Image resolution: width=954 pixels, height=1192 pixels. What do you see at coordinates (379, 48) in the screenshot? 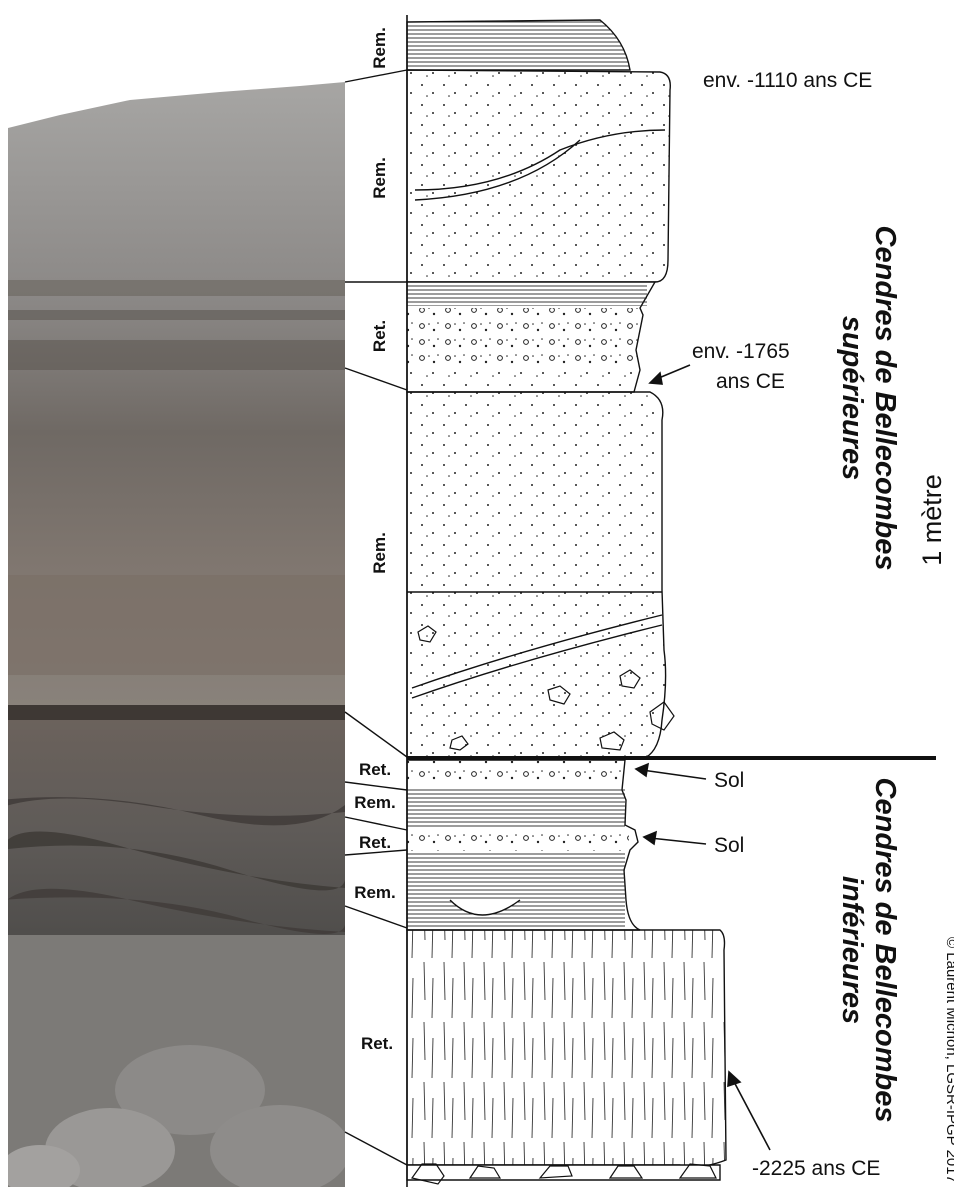
I see `unit-label-rem-1: Rem.` at bounding box center [379, 48].